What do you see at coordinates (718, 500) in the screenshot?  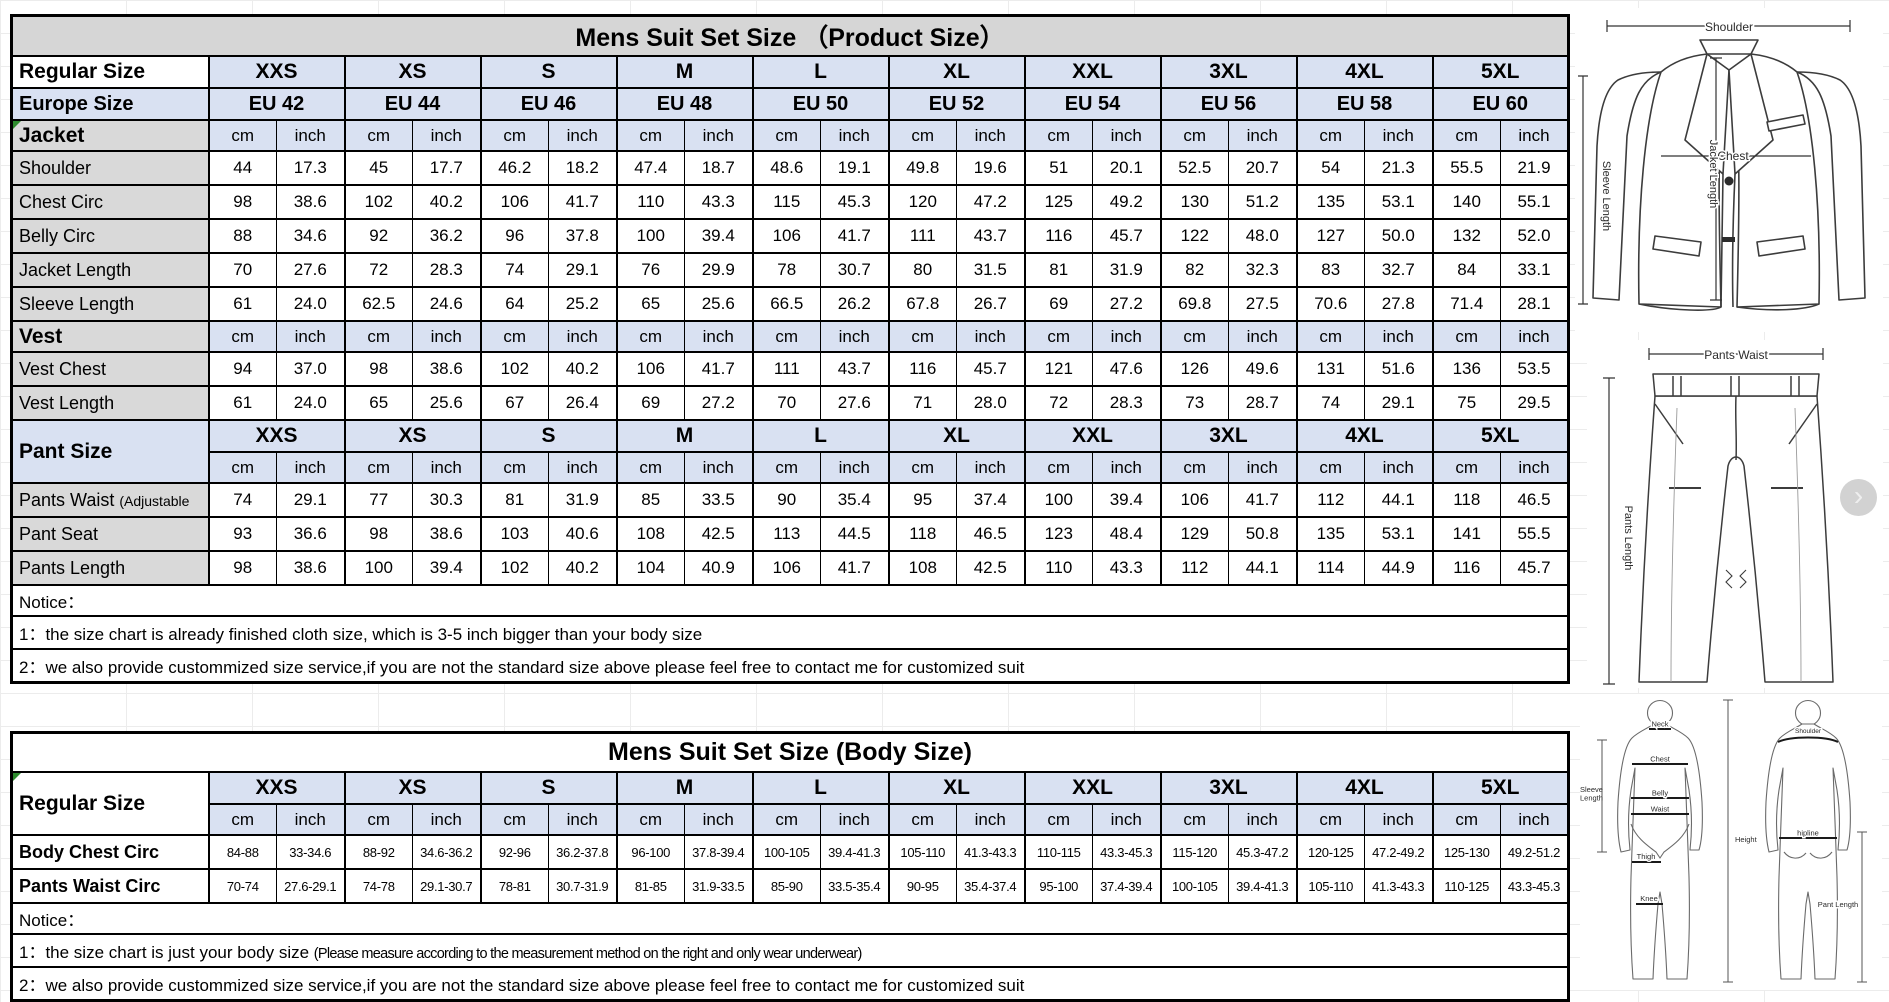 I see `inch-value: 33.5` at bounding box center [718, 500].